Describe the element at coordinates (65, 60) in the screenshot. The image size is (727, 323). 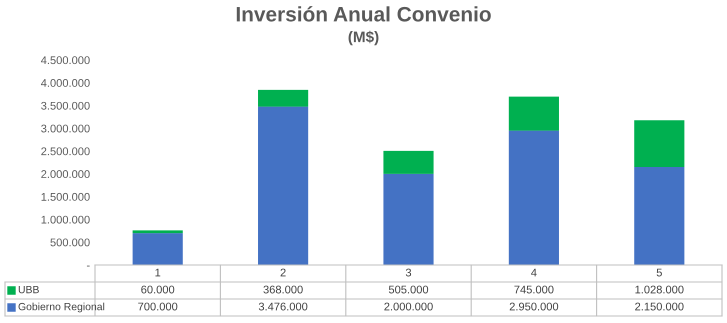
I see `y-tick-label: 4.500.000` at that location.